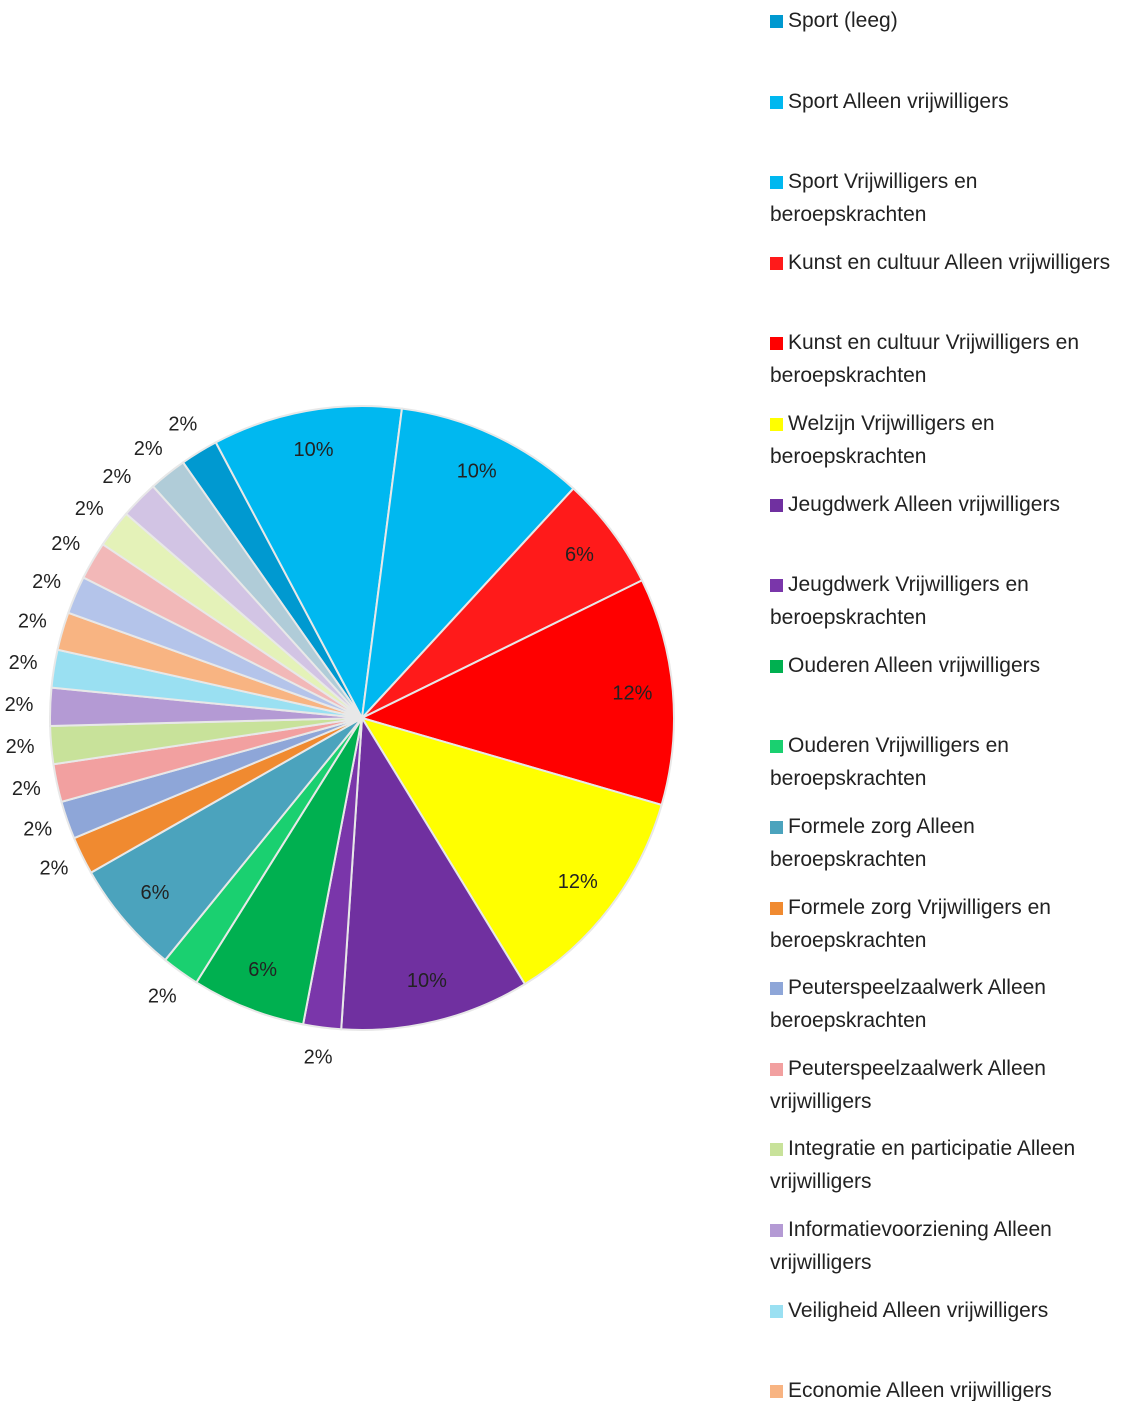 This screenshot has height=1401, width=1139. What do you see at coordinates (924, 504) in the screenshot?
I see `legend-label: Jeugdwerk Alleen vrijwilligers` at bounding box center [924, 504].